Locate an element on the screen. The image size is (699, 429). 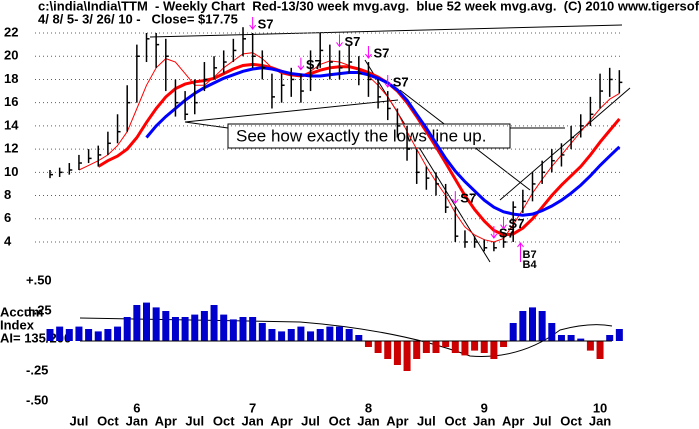
chart-subtitle: 4/ 8/ 5- 3/ 26/ 10 - Close= $17.75 is located at coordinates (138, 18).